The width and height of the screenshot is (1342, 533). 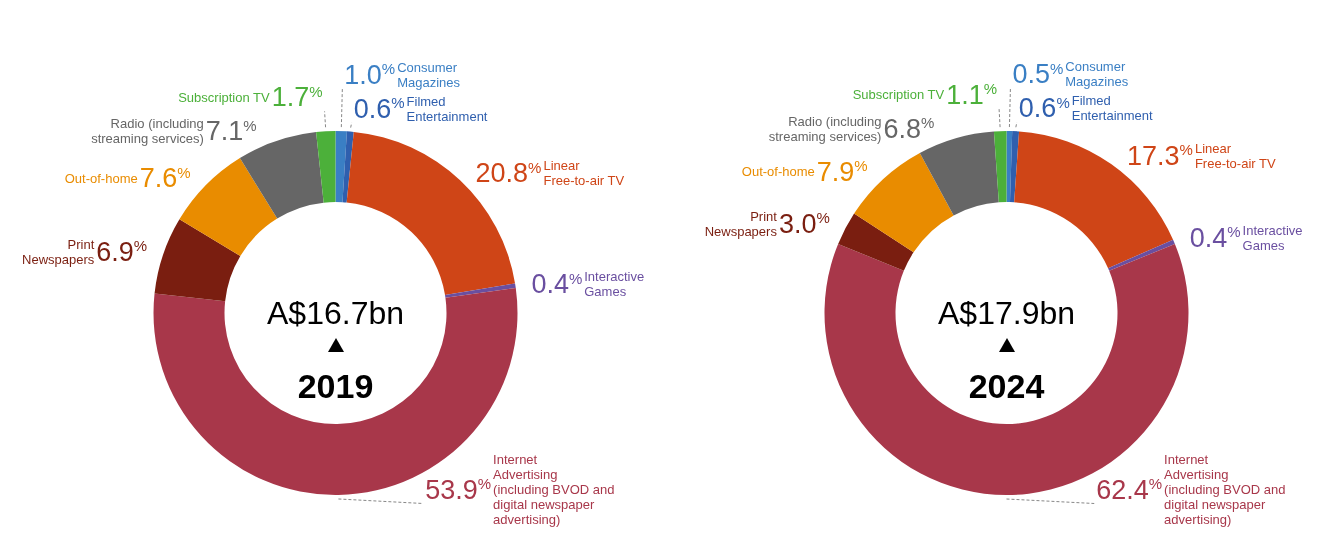 What do you see at coordinates (122, 251) in the screenshot?
I see `data-label: 6.9%` at bounding box center [122, 251].